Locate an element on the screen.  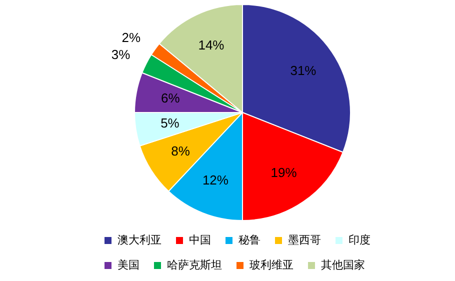
data-label: 5% is located at coordinates (170, 123).